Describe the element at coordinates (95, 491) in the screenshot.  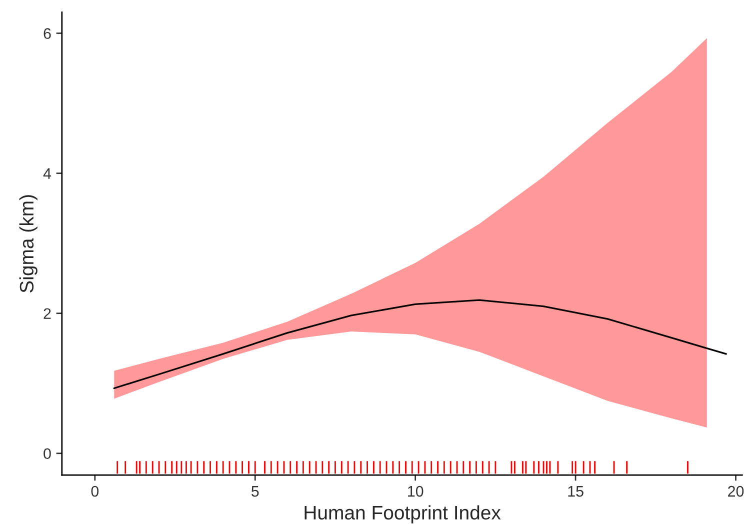
I see `x-tick-label: 0` at that location.